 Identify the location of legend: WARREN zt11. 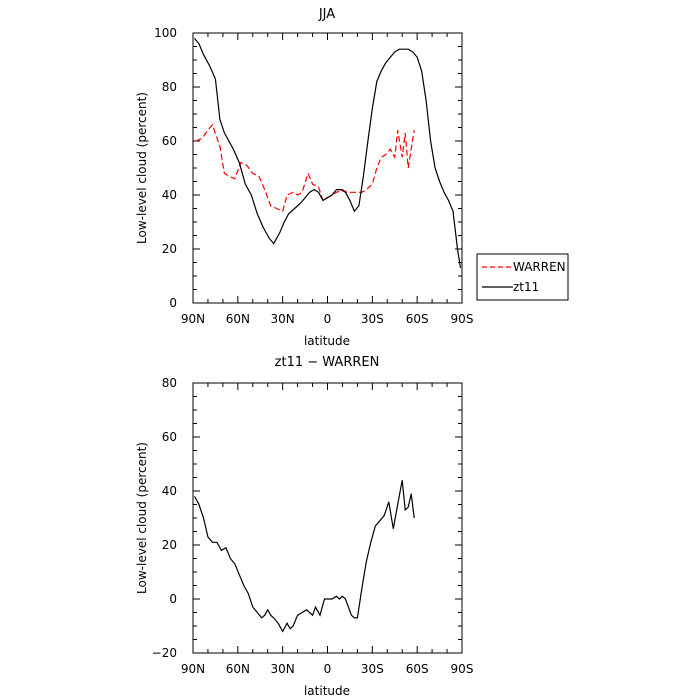
(522, 277).